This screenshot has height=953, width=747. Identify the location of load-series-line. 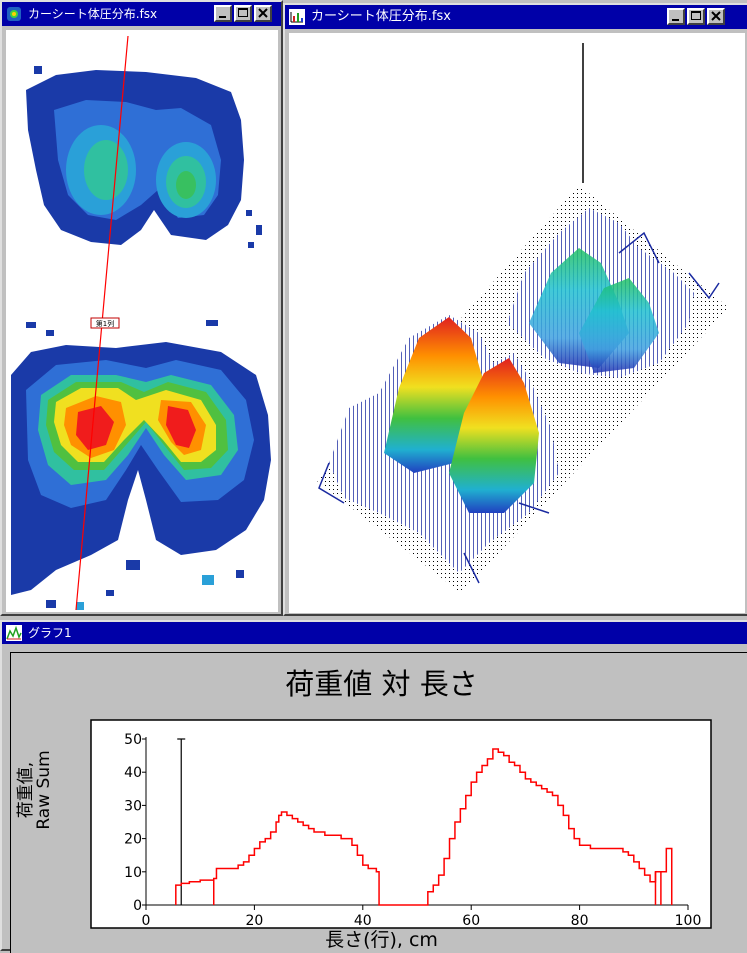
(424, 827).